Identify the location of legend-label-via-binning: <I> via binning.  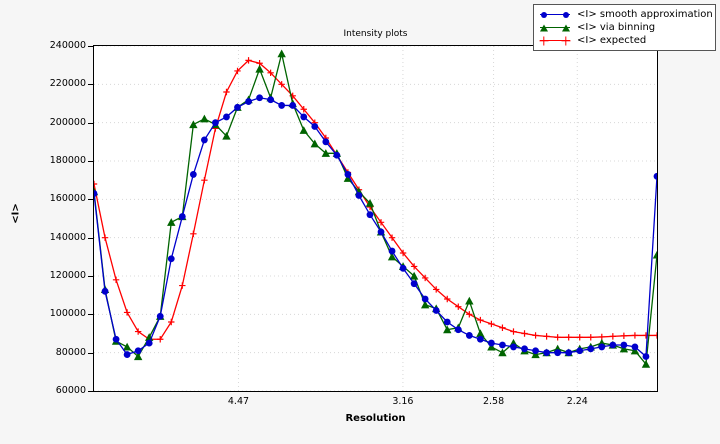
(616, 27).